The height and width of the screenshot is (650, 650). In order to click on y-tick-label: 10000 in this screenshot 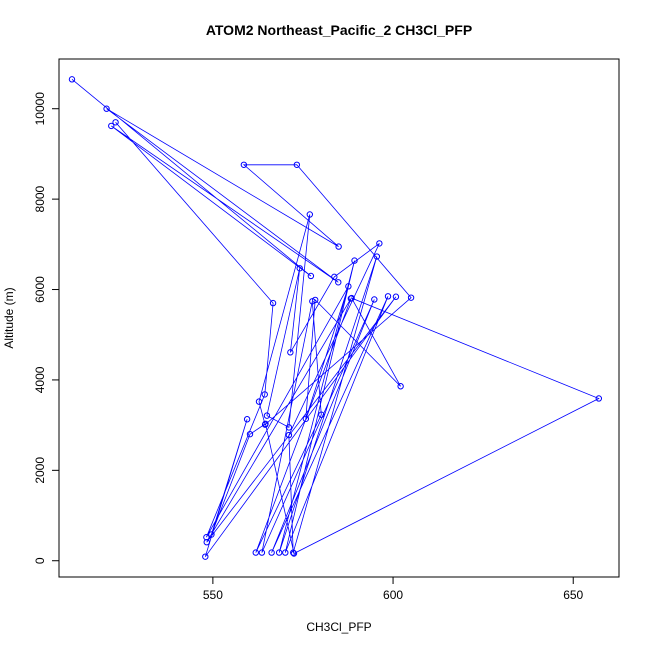, I will do `click(40, 109)`.